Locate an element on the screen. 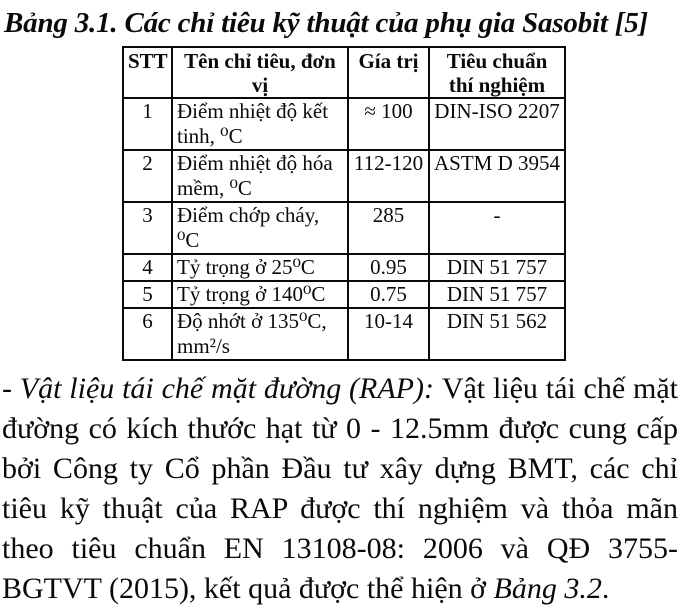 The width and height of the screenshot is (680, 609). cell-name: Điểm nhiệt độ hóa mềm, ⁰C is located at coordinates (260, 176).